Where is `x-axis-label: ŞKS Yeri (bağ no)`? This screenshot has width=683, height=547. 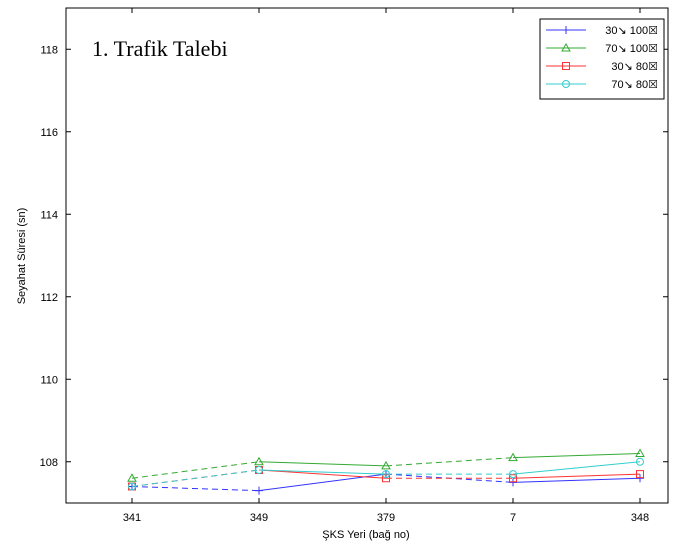
x-axis-label: ŞKS Yeri (bağ no) is located at coordinates (365, 535).